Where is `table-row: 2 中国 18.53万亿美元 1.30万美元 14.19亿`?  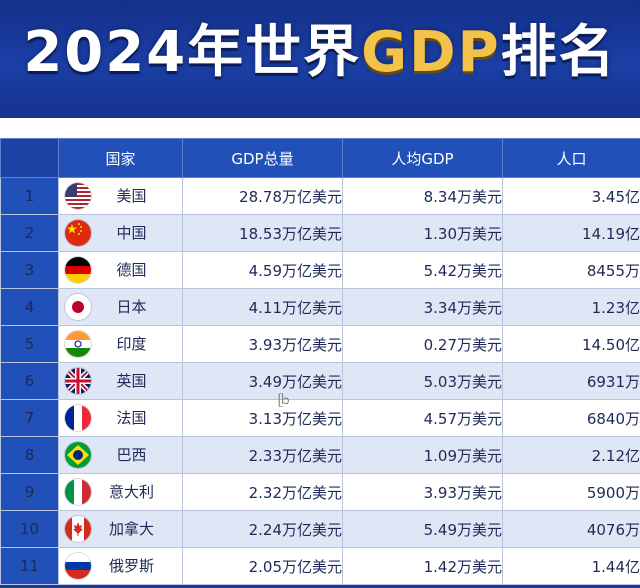 table-row: 2 中国 18.53万亿美元 1.30万美元 14.19亿 is located at coordinates (320, 233).